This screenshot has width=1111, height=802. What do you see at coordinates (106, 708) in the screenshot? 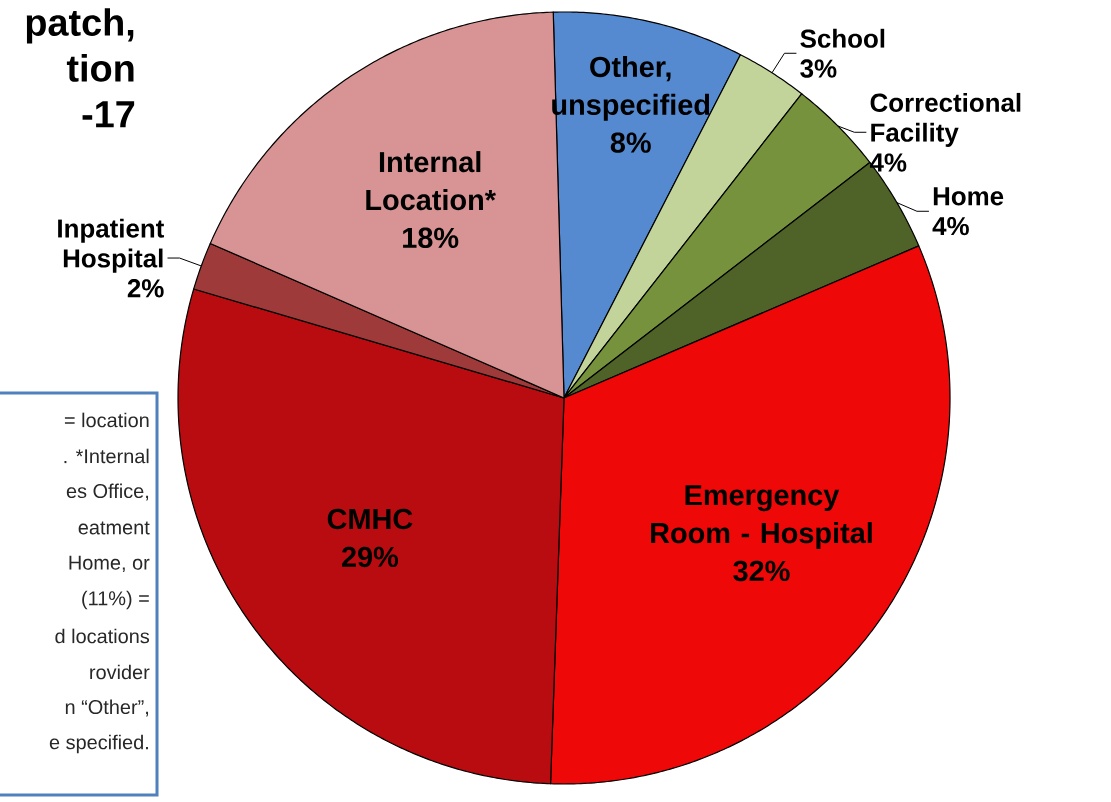
I see `text: n “Other”,` at bounding box center [106, 708].